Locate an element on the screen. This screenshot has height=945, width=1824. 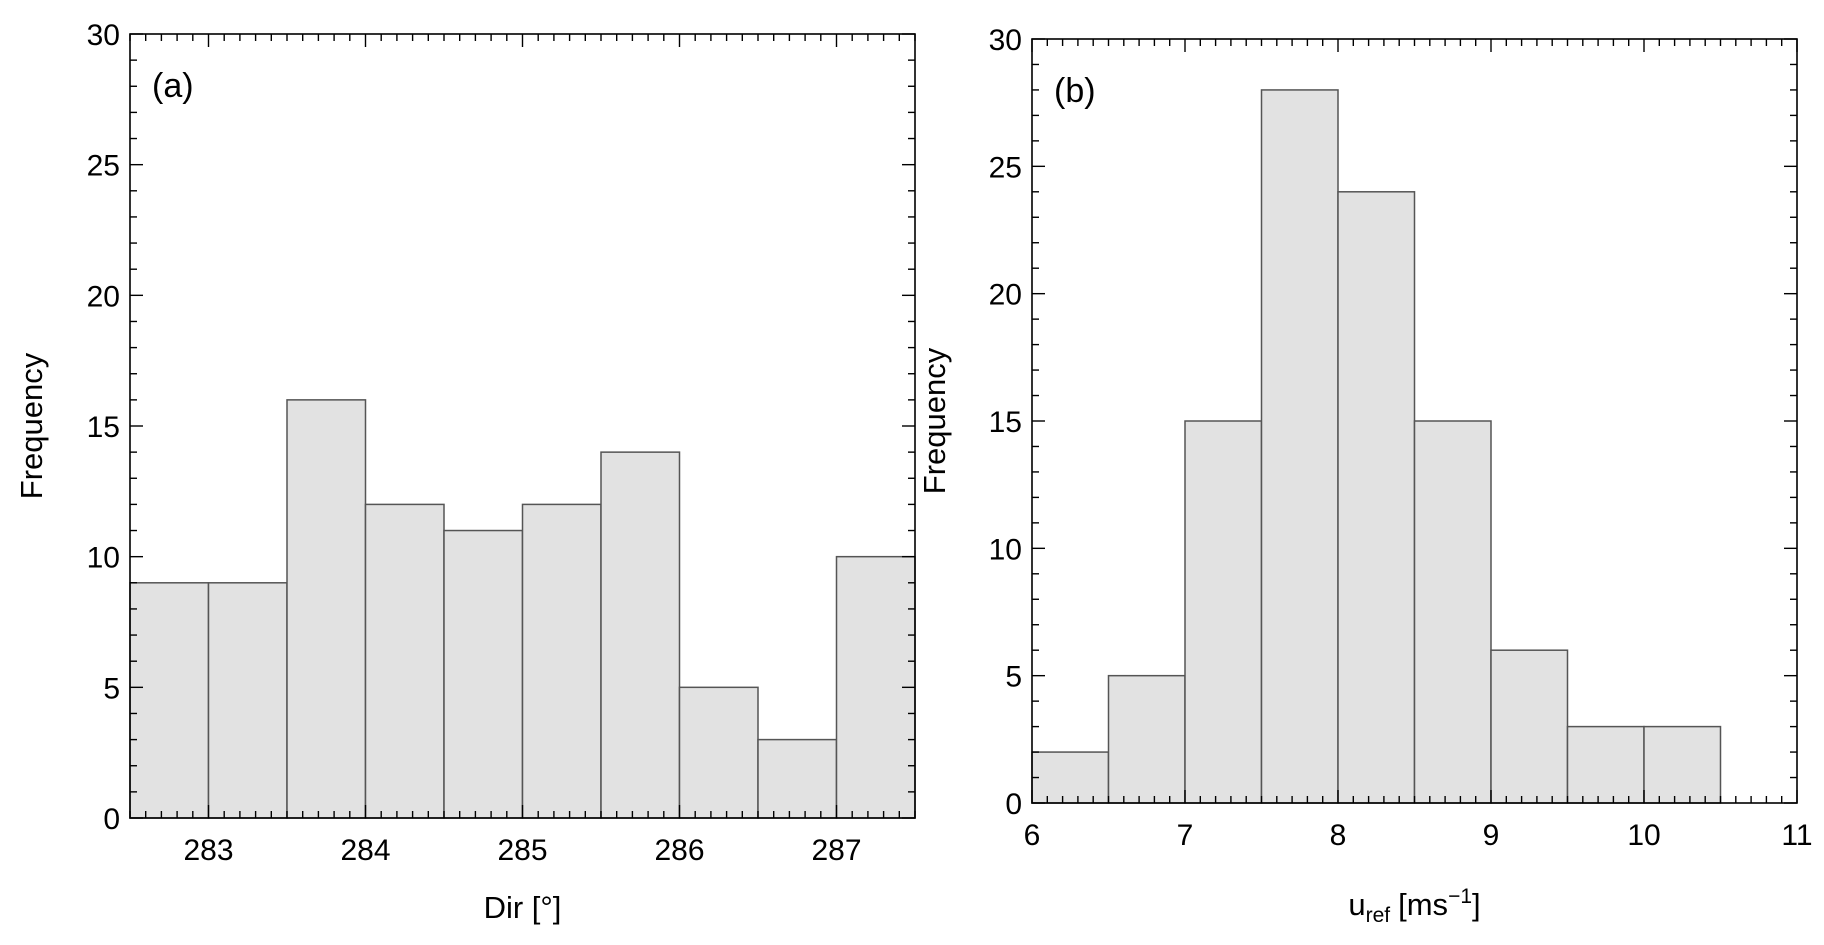
panel-b-y-tick-label: 10 is located at coordinates (1005, 549).